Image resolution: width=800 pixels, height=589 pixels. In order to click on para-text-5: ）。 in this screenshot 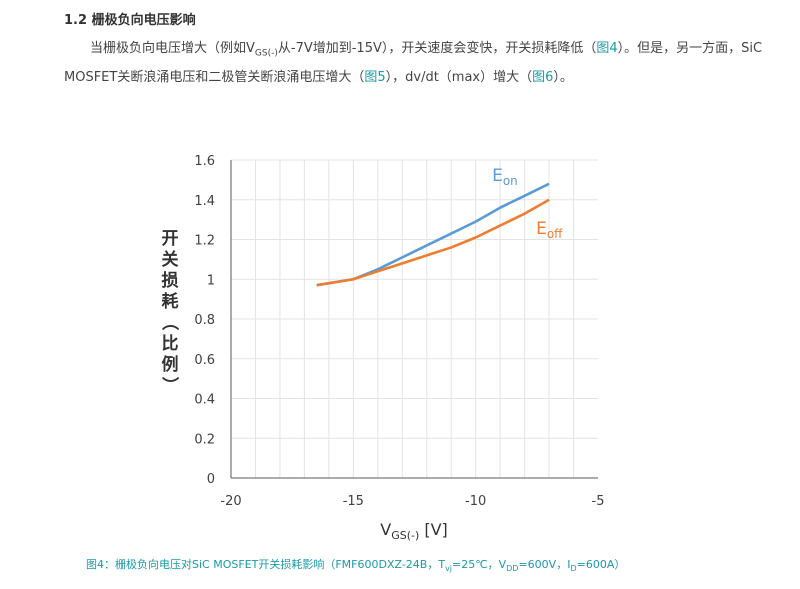, I will do `click(563, 77)`.